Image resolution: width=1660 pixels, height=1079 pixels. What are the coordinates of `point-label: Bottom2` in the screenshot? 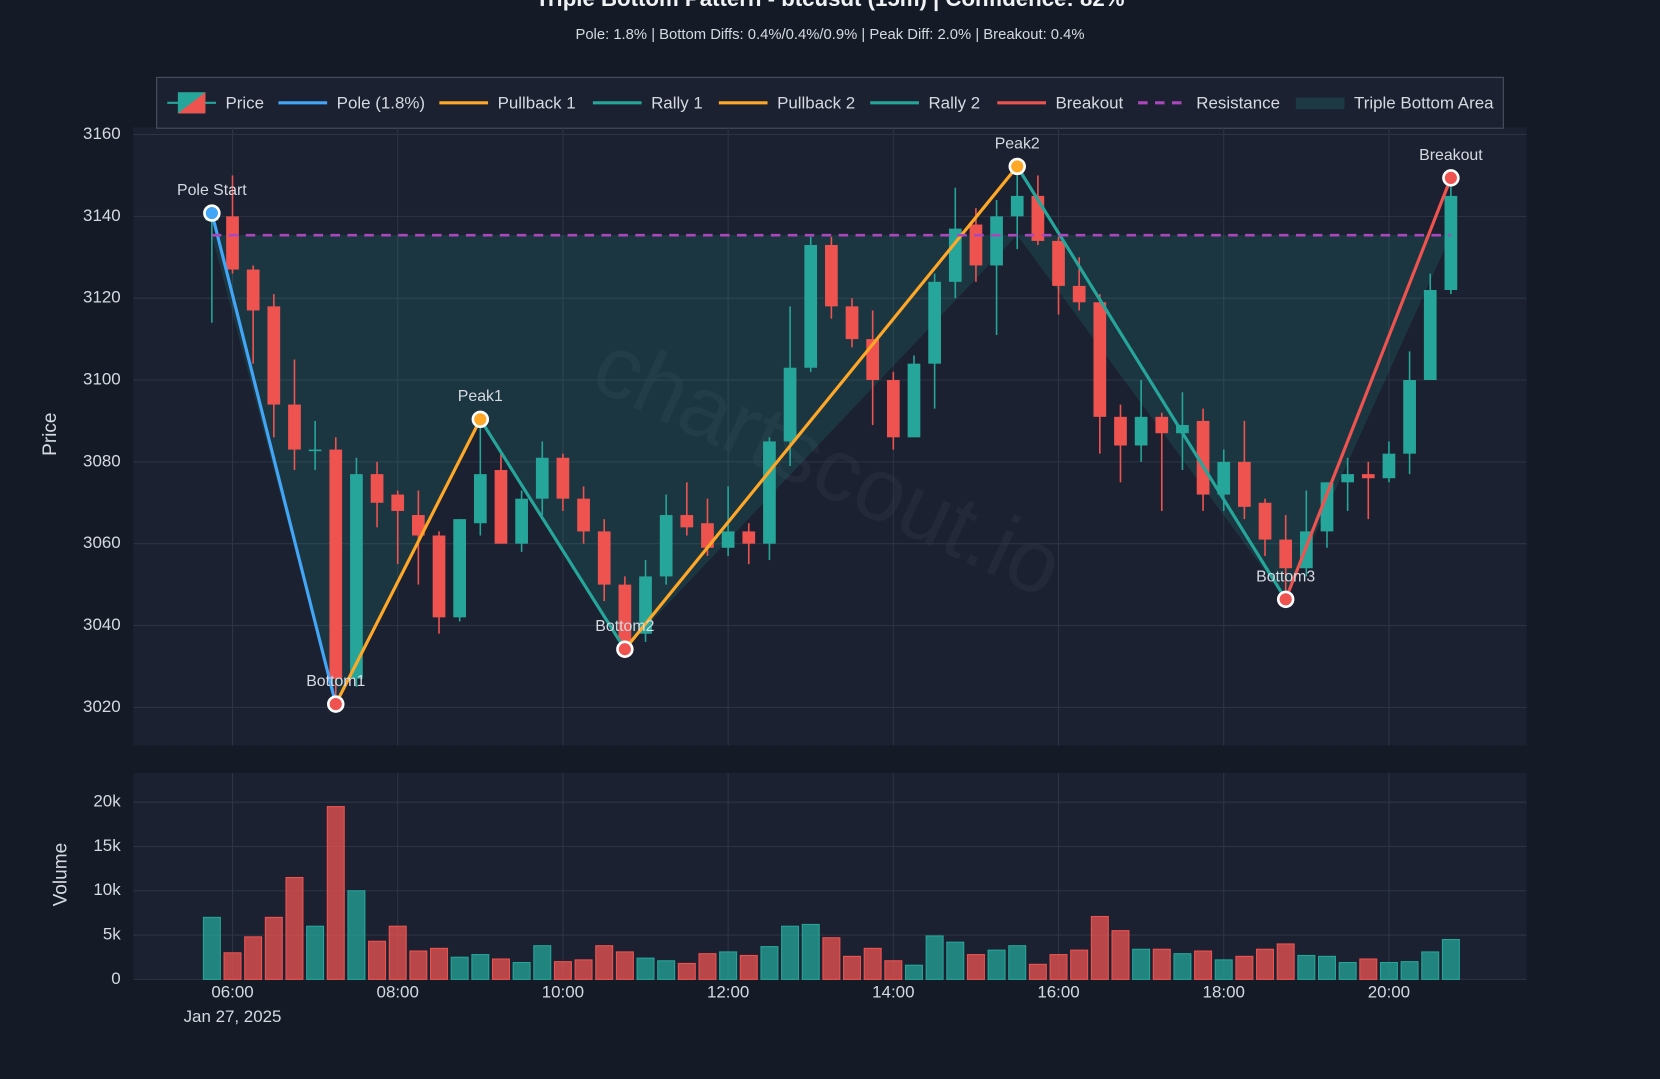 It's located at (624, 626).